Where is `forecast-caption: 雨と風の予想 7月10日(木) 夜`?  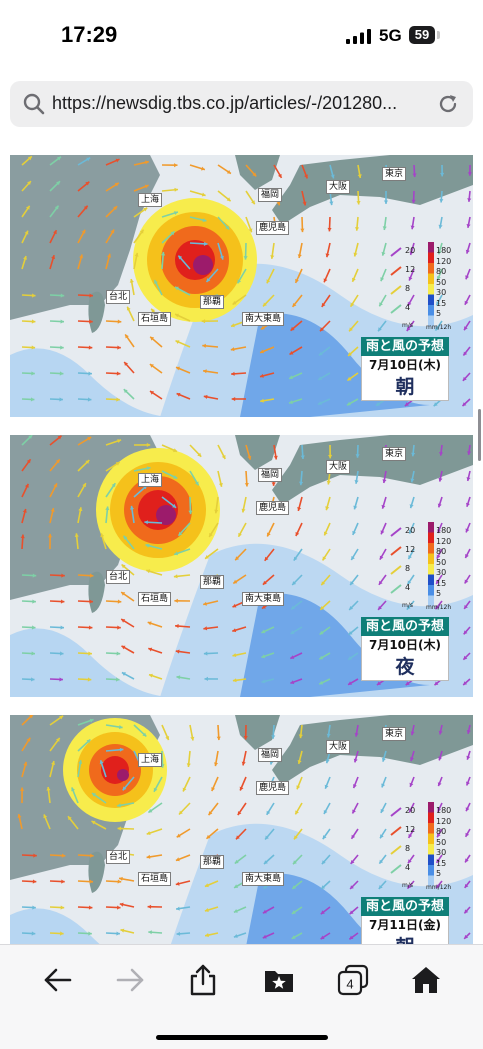 forecast-caption: 雨と風の予想 7月10日(木) 夜 is located at coordinates (405, 649).